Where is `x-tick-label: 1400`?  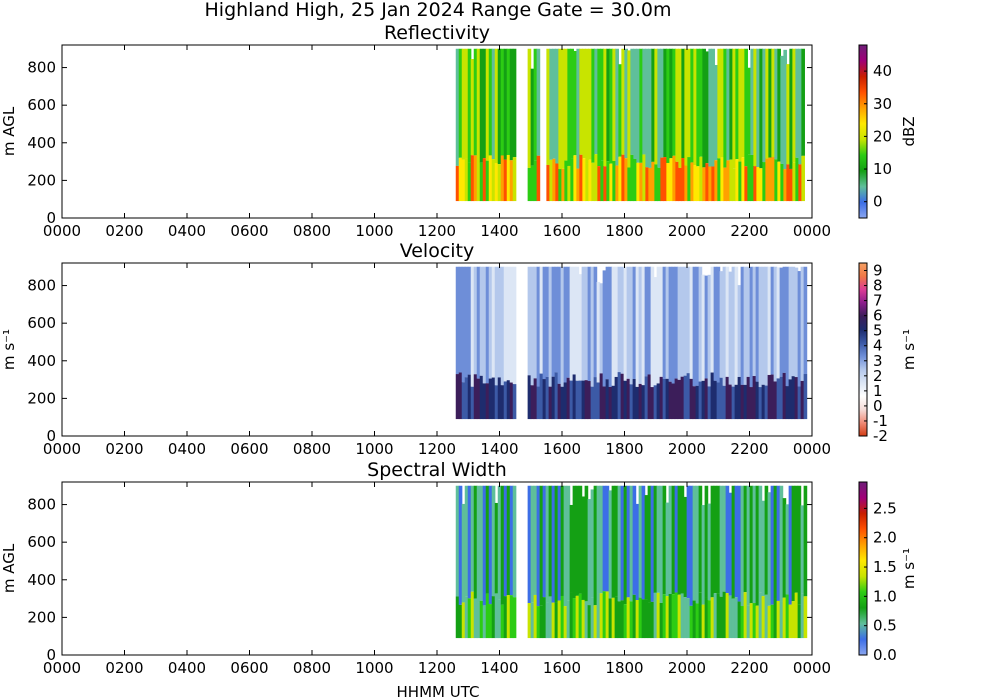
x-tick-label: 1400 is located at coordinates (499, 449).